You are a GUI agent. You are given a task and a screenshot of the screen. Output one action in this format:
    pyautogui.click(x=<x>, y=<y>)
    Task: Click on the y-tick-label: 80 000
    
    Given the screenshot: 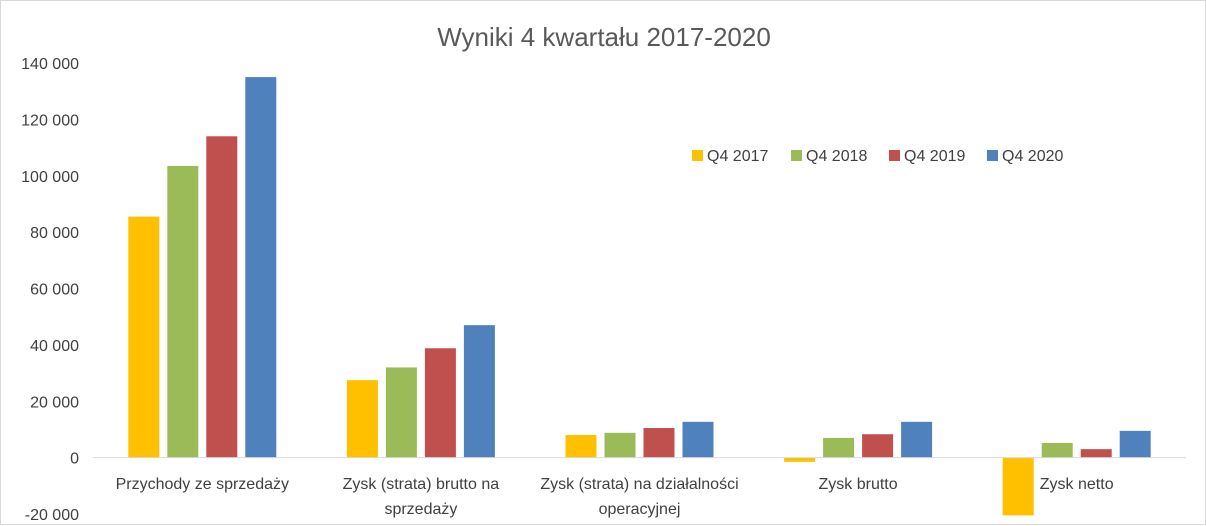 What is the action you would take?
    pyautogui.click(x=54, y=233)
    